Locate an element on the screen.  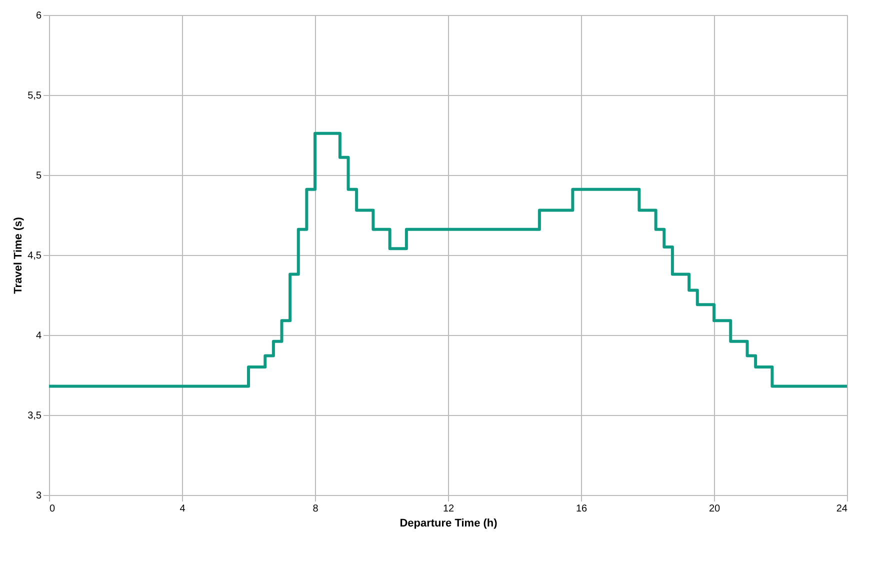
x-tick-label: 24 is located at coordinates (842, 509).